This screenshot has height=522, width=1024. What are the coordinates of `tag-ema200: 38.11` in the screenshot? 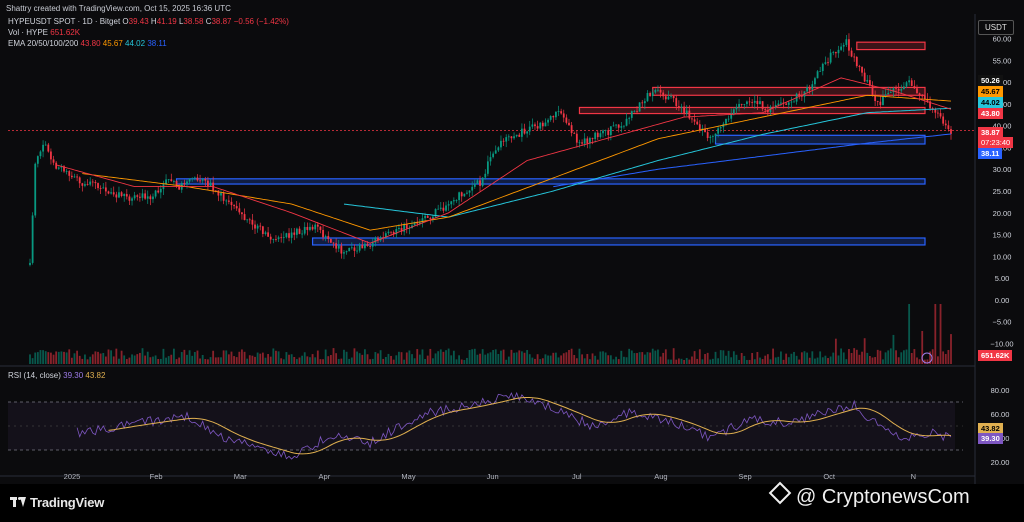 It's located at (990, 153).